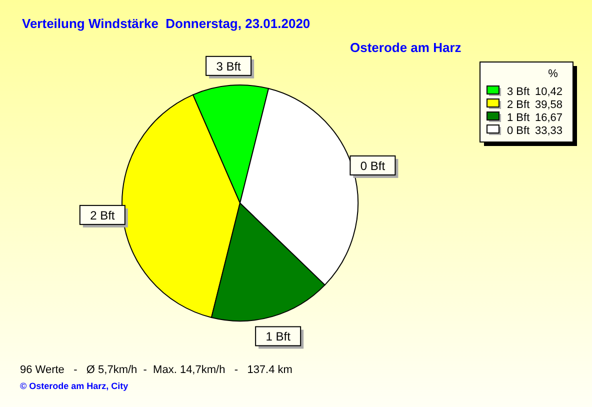  What do you see at coordinates (406, 47) in the screenshot?
I see `chart-subtitle: Osterode am Harz` at bounding box center [406, 47].